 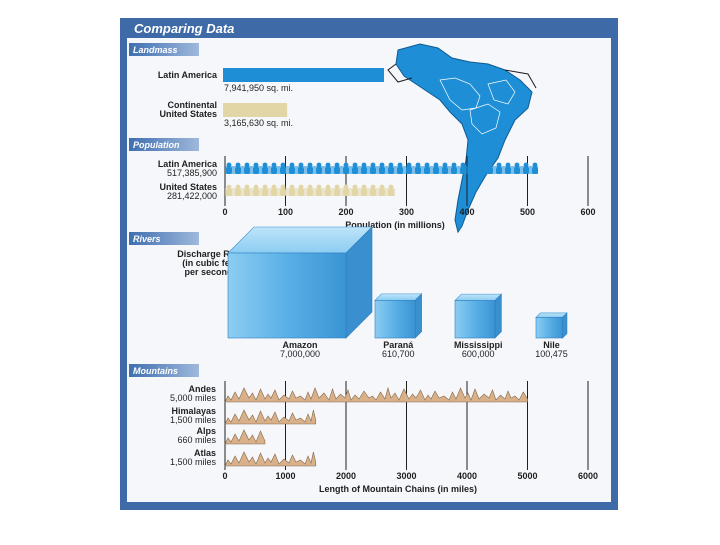 What do you see at coordinates (382, 168) in the screenshot?
I see `population-bar-latin-america` at bounding box center [382, 168].